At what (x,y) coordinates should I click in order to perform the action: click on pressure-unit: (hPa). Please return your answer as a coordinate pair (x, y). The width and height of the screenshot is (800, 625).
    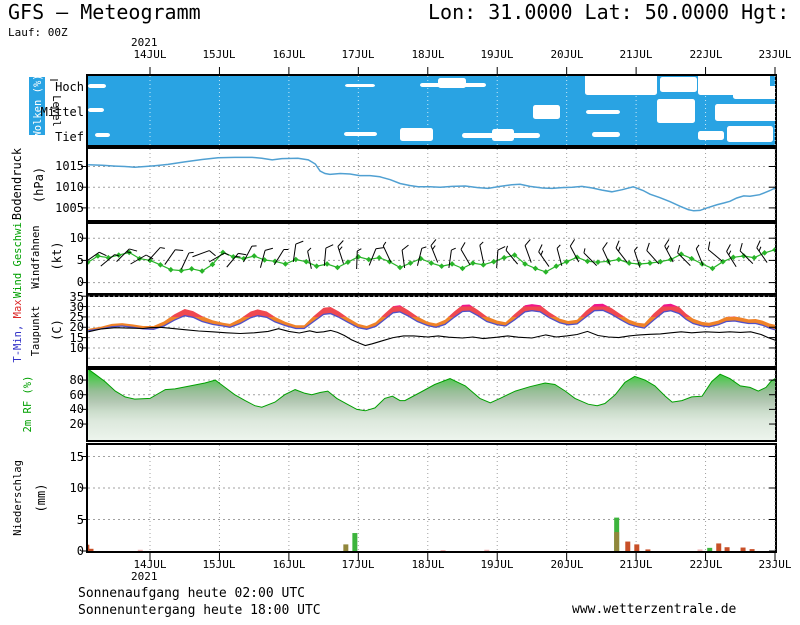
    Looking at the image, I should click on (39, 185).